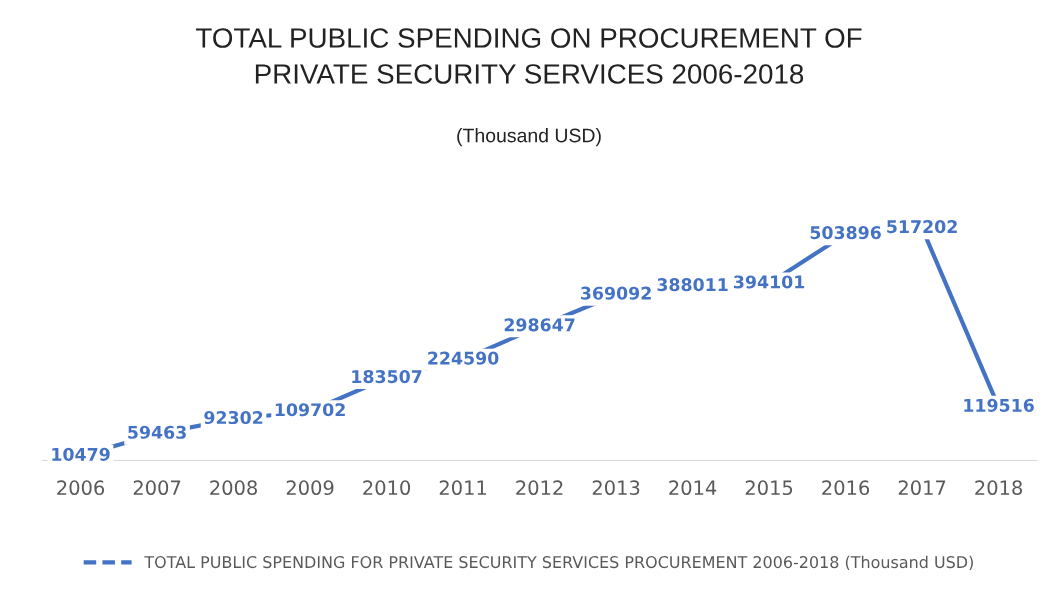  Describe the element at coordinates (616, 488) in the screenshot. I see `x-tick-label: 2013` at that location.